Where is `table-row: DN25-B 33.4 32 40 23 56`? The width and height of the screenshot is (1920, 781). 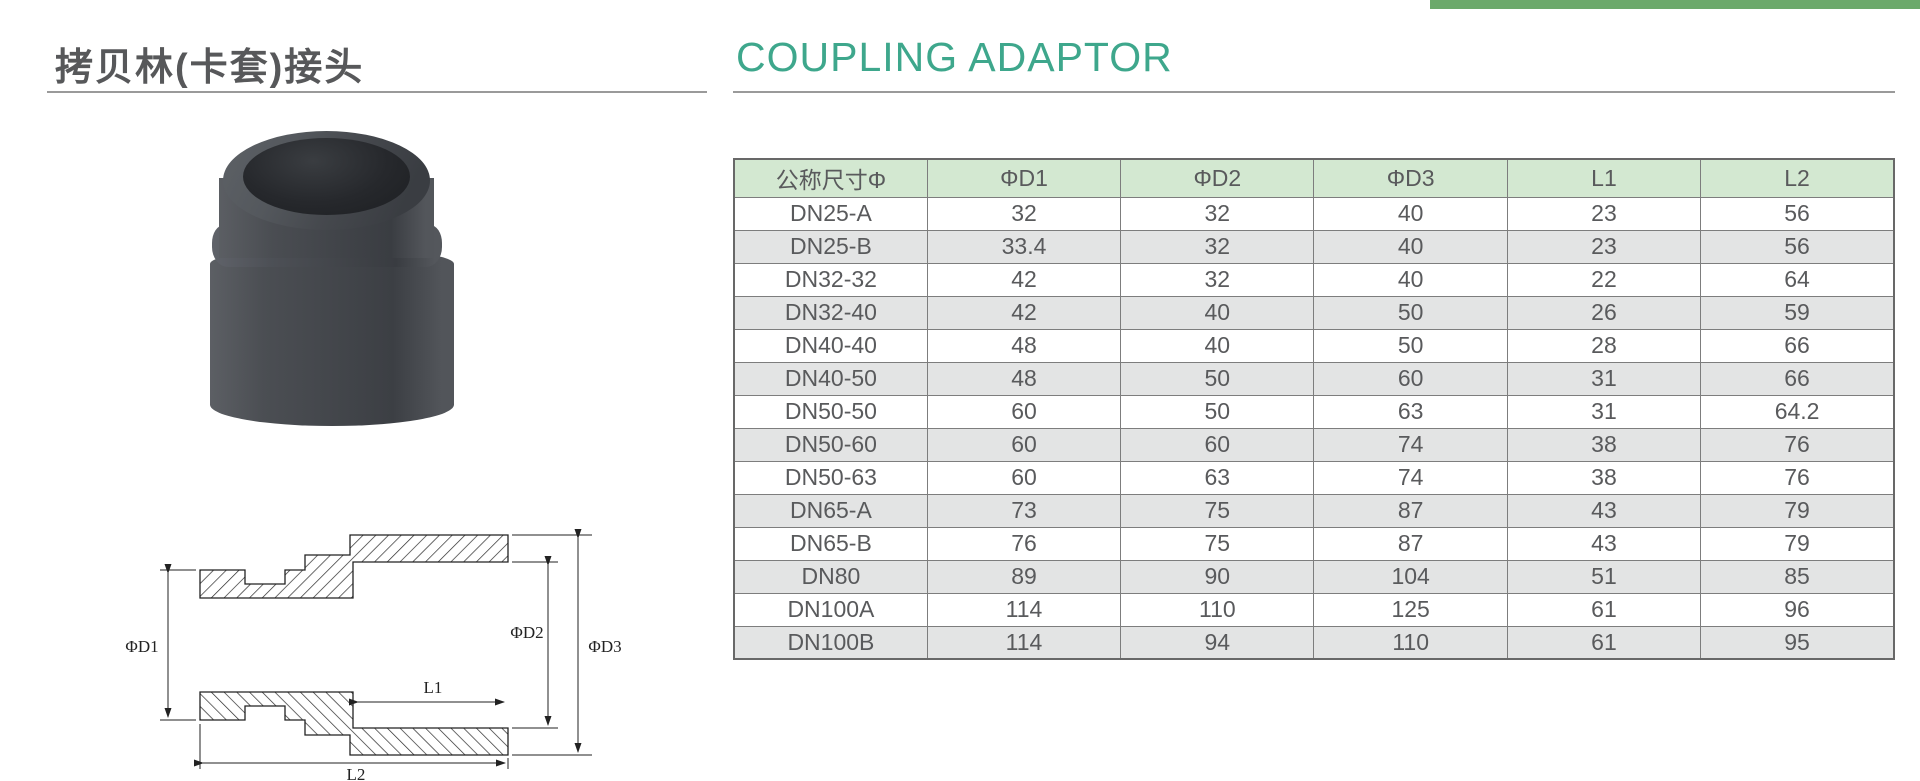
table-row: DN25-B 33.4 32 40 23 56 is located at coordinates (1314, 246).